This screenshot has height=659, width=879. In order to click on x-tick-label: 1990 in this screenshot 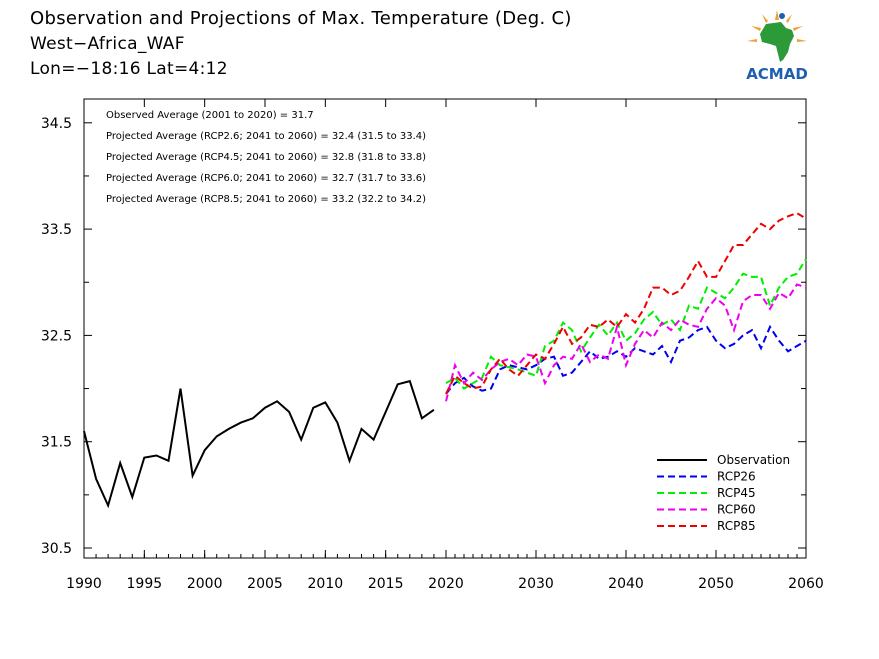, I will do `click(84, 584)`.